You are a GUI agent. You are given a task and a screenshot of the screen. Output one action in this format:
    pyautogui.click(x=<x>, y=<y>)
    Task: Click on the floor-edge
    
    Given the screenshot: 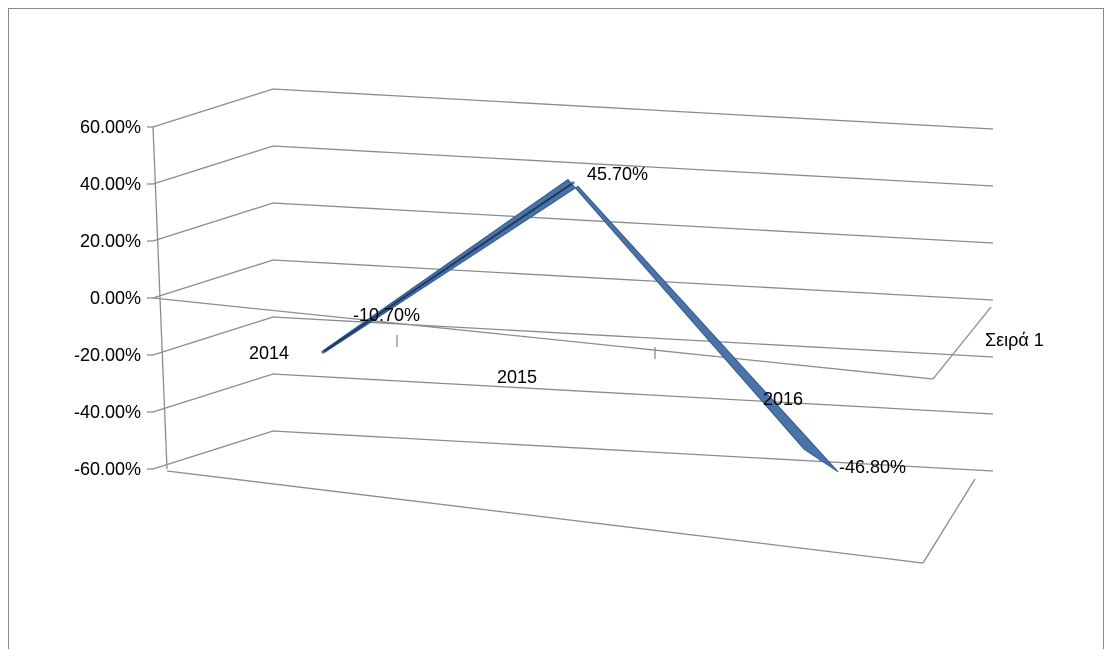 What is the action you would take?
    pyautogui.click(x=571, y=517)
    